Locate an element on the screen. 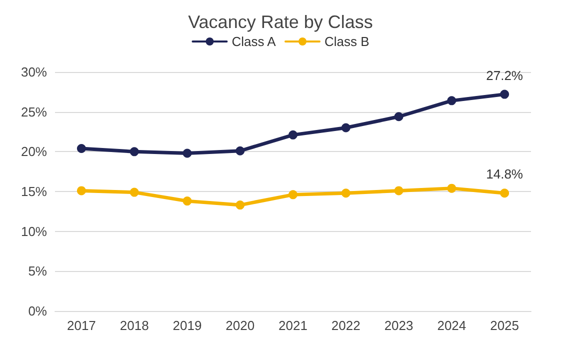  y-tick-label: 15% is located at coordinates (34, 191).